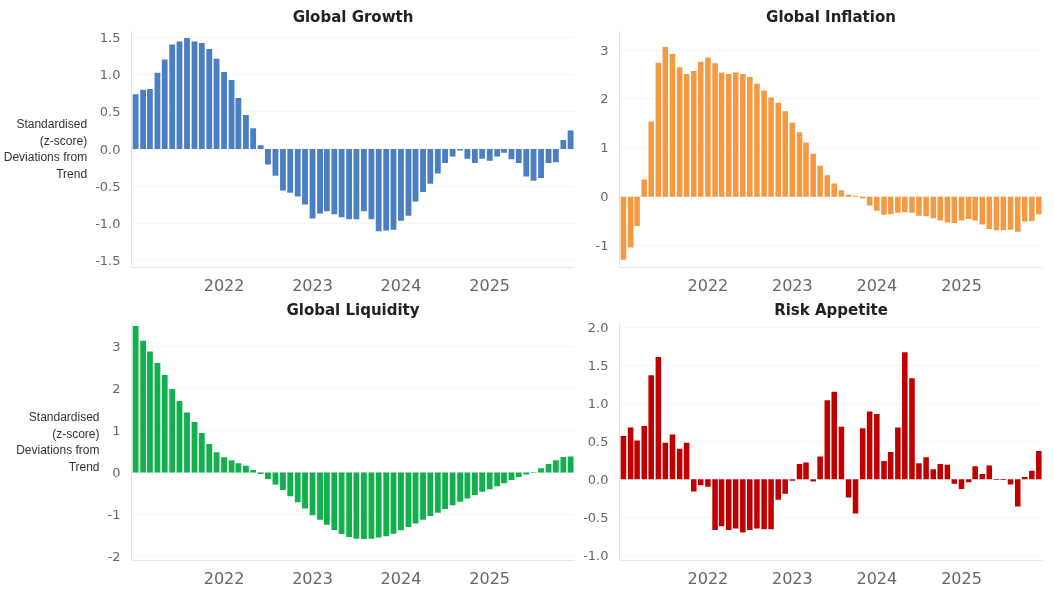  What do you see at coordinates (114, 556) in the screenshot?
I see `y-tick-label: -2` at bounding box center [114, 556].